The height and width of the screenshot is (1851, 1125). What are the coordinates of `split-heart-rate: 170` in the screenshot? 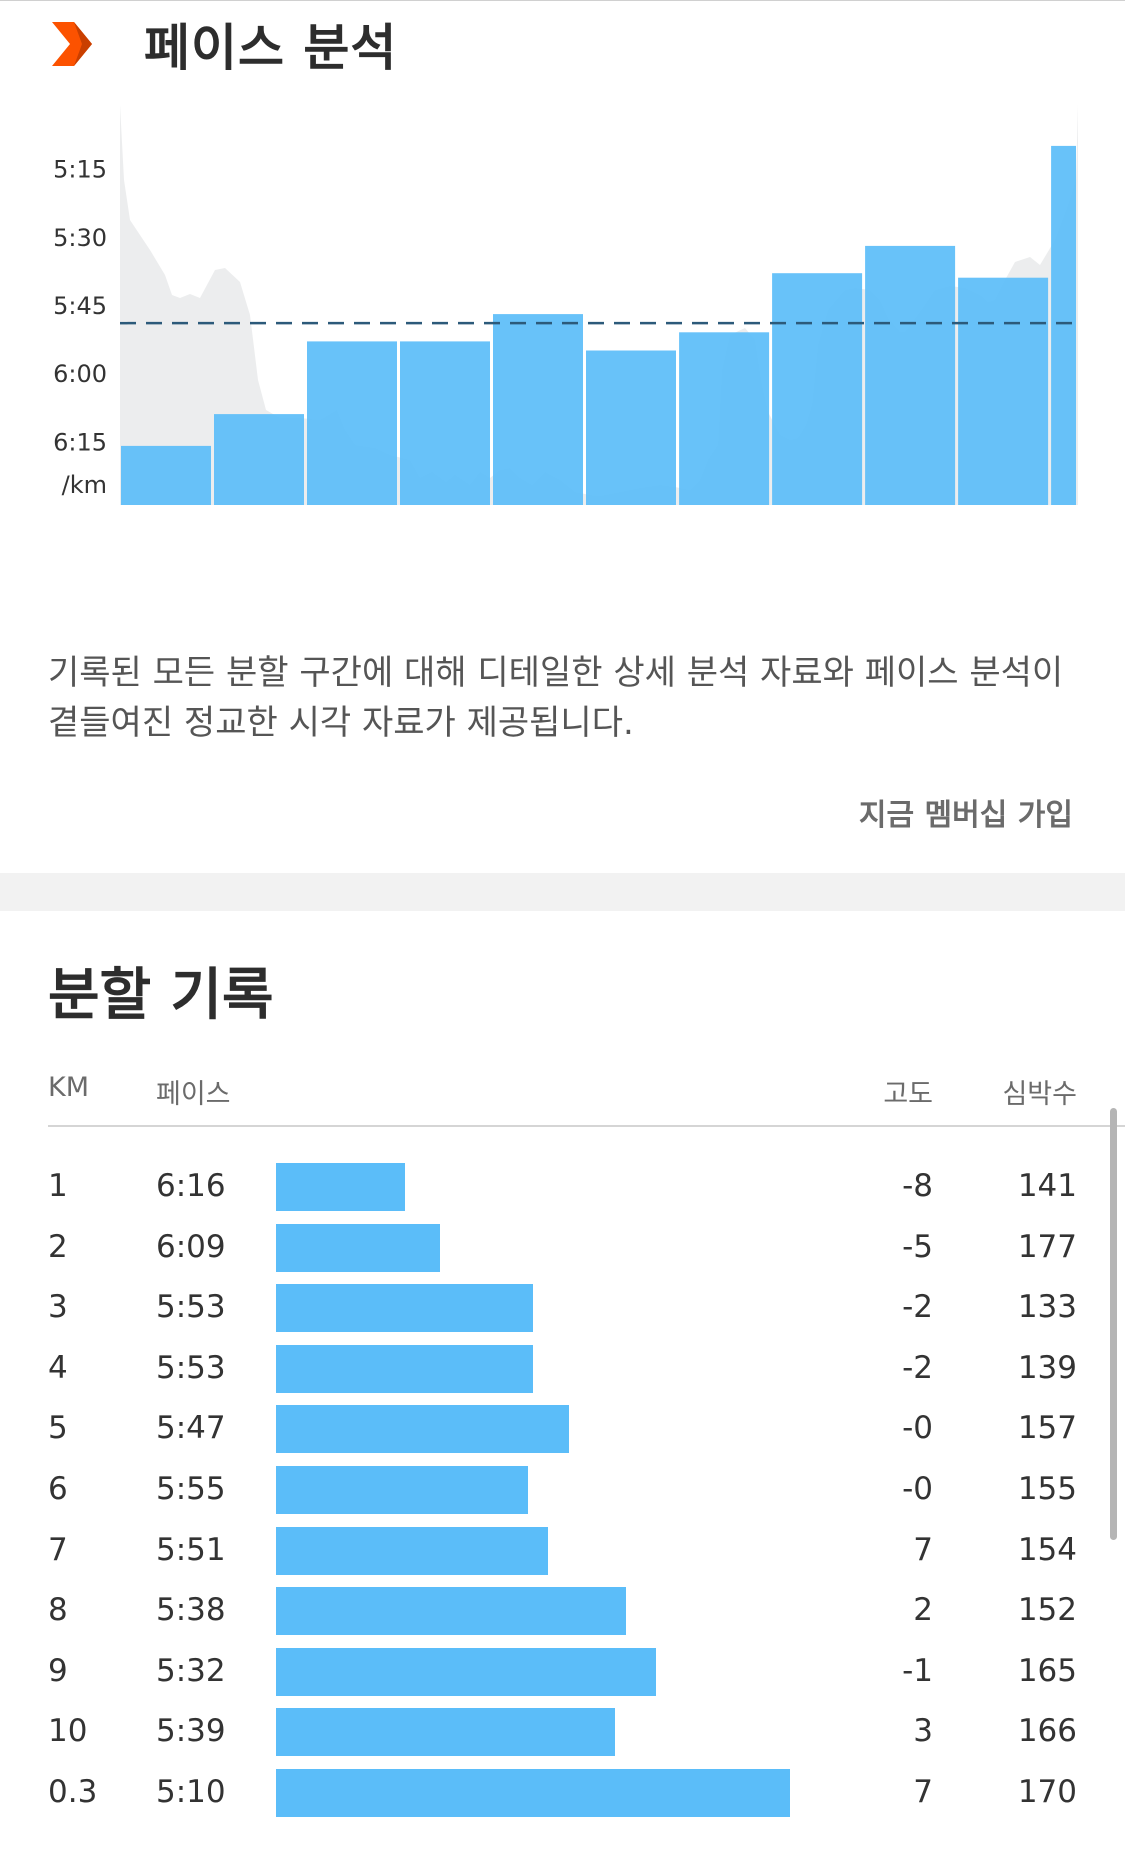 It's located at (1047, 1792).